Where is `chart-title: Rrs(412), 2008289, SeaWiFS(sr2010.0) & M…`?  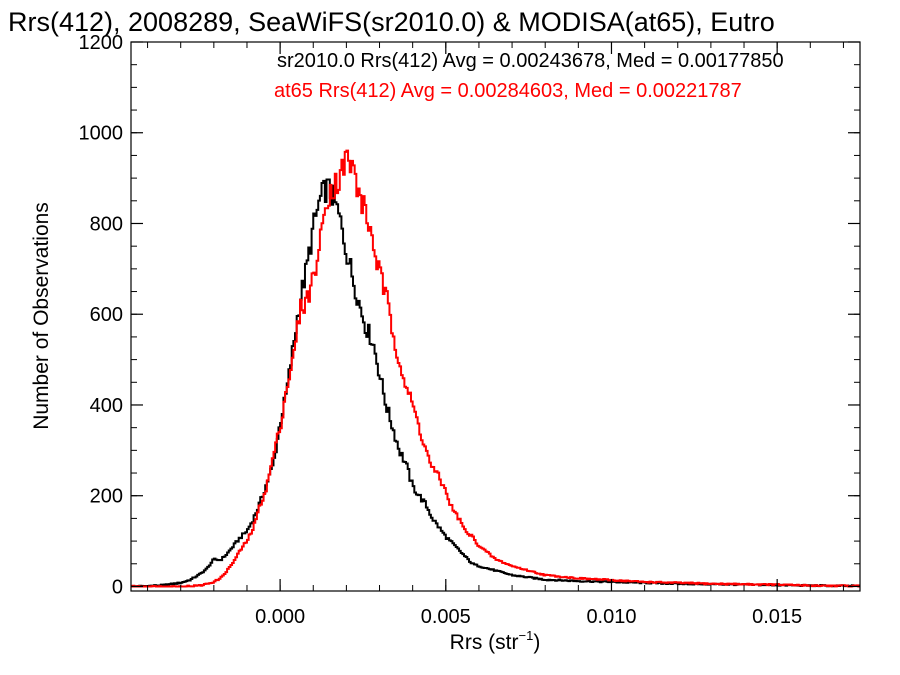
chart-title: Rrs(412), 2008289, SeaWiFS(sr2010.0) & M… is located at coordinates (391, 22).